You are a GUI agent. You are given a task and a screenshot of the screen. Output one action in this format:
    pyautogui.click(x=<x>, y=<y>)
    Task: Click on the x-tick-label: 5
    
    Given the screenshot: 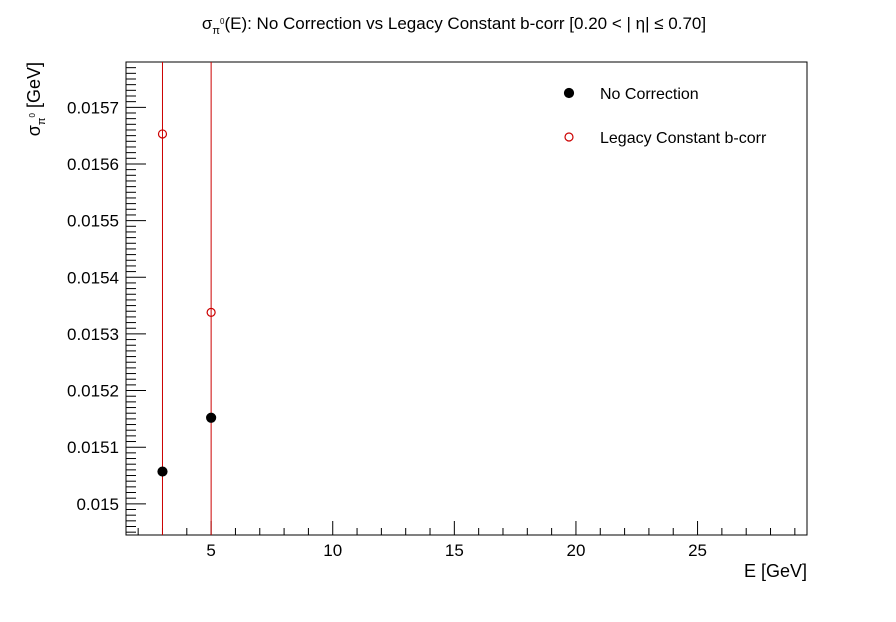 What is the action you would take?
    pyautogui.click(x=210, y=550)
    